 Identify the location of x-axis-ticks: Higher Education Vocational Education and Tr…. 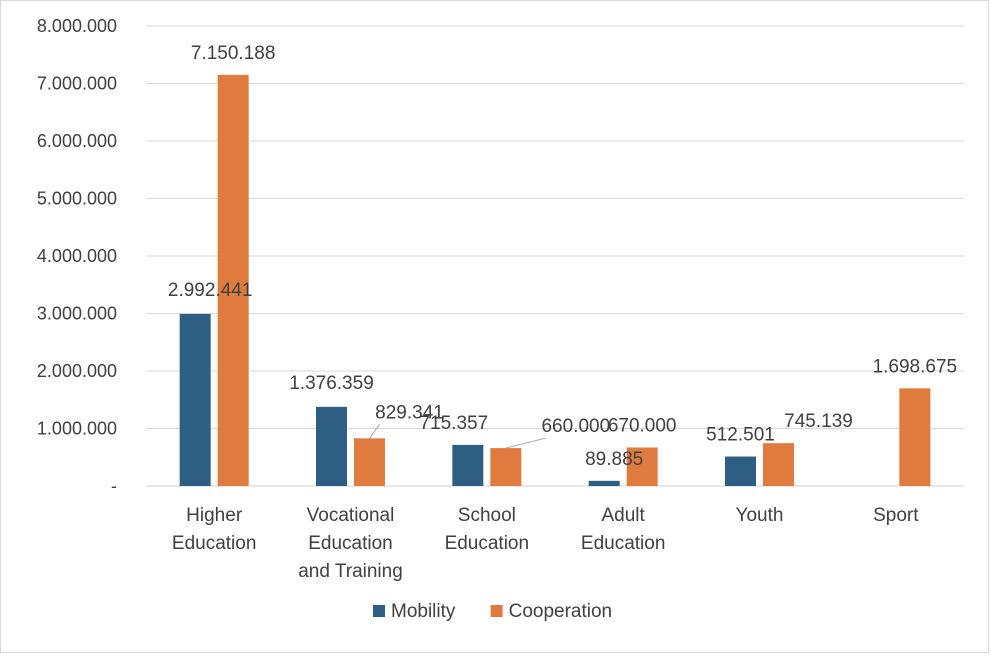
(545, 543).